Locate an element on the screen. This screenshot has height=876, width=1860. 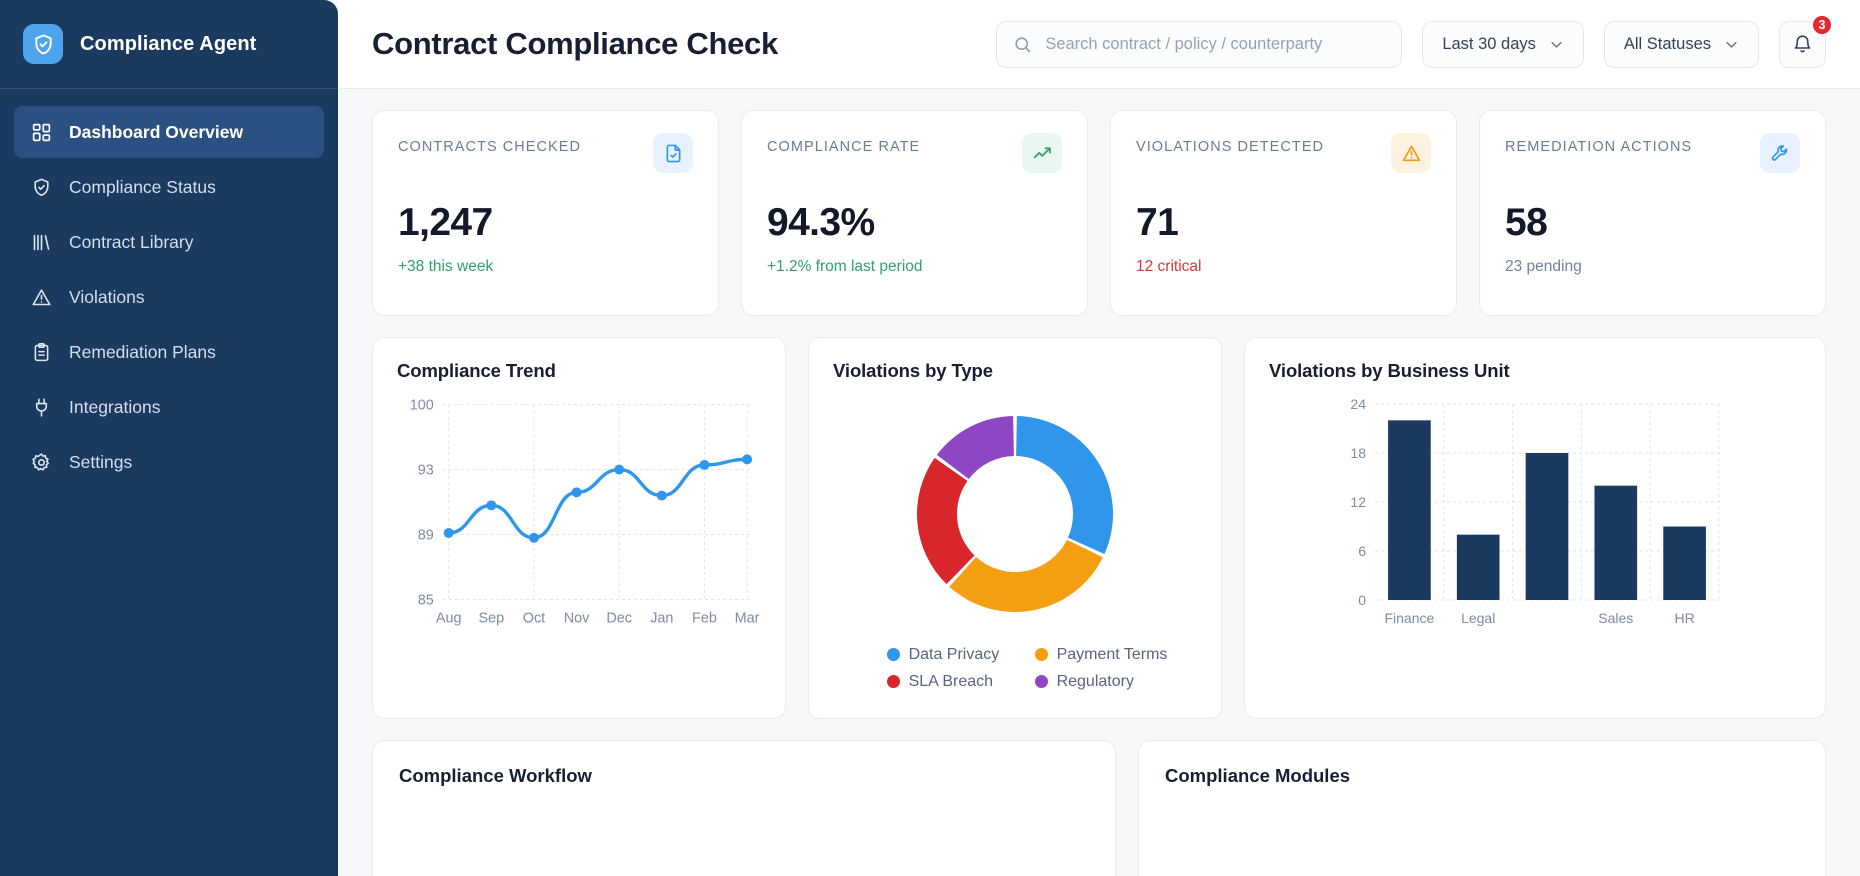
sidebar-item-violations: Violations is located at coordinates (169, 297).